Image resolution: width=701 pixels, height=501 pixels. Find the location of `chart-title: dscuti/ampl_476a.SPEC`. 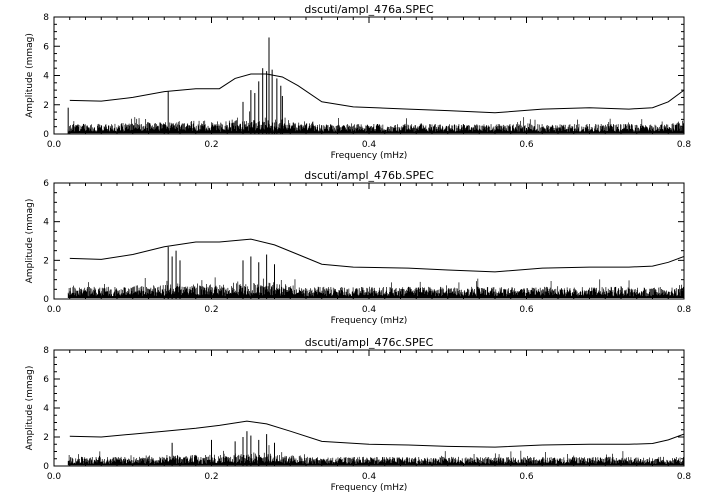

chart-title: dscuti/ampl_476a.SPEC is located at coordinates (369, 9).